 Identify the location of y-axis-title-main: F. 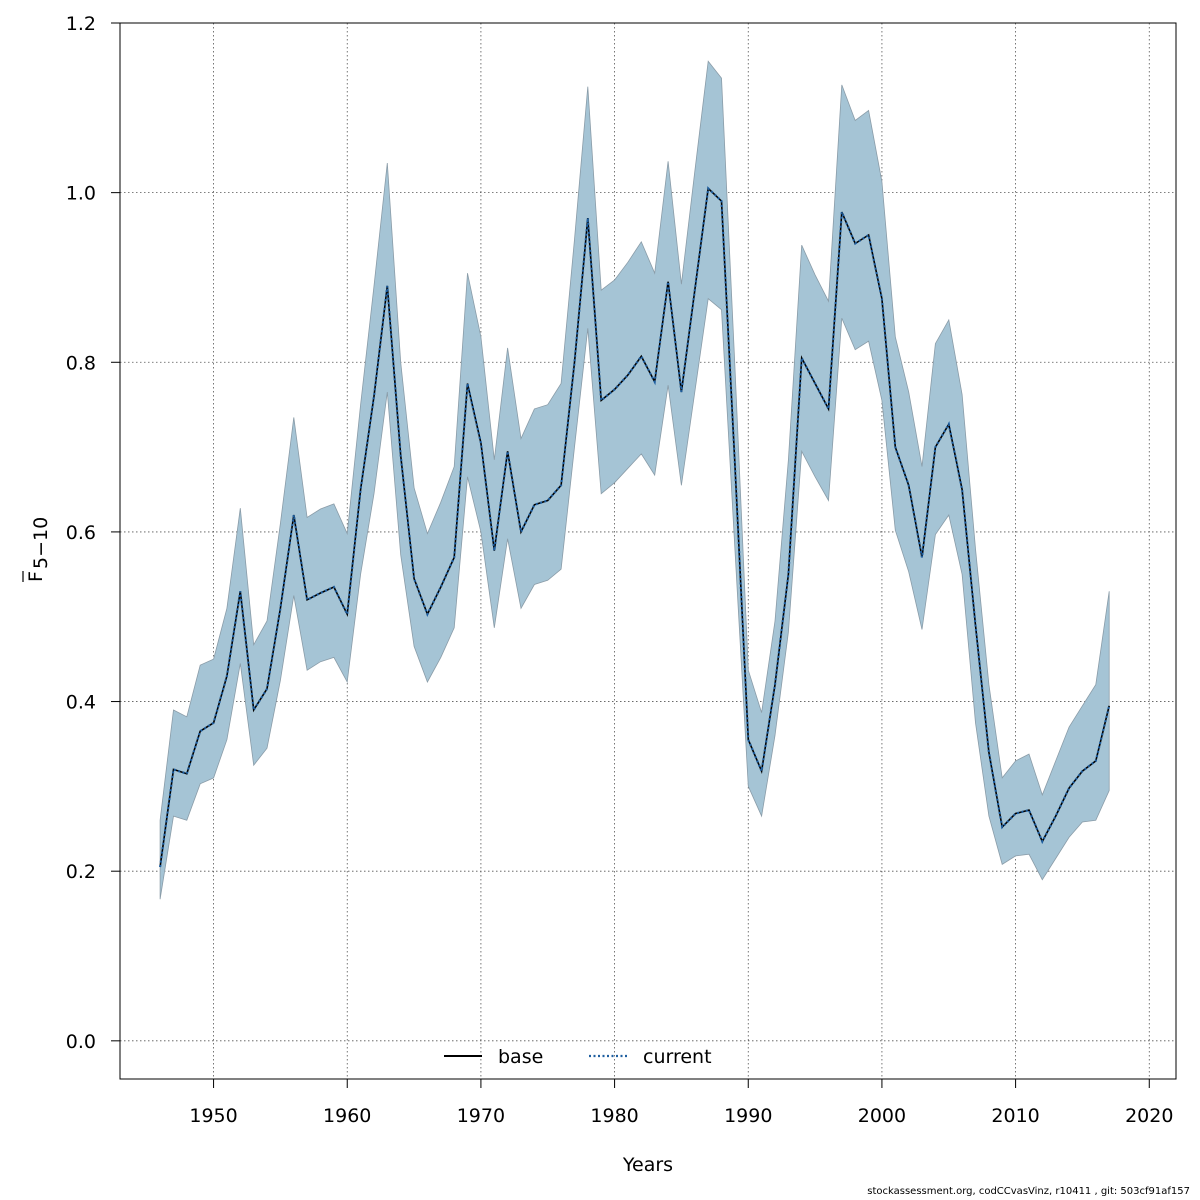
(36, 576).